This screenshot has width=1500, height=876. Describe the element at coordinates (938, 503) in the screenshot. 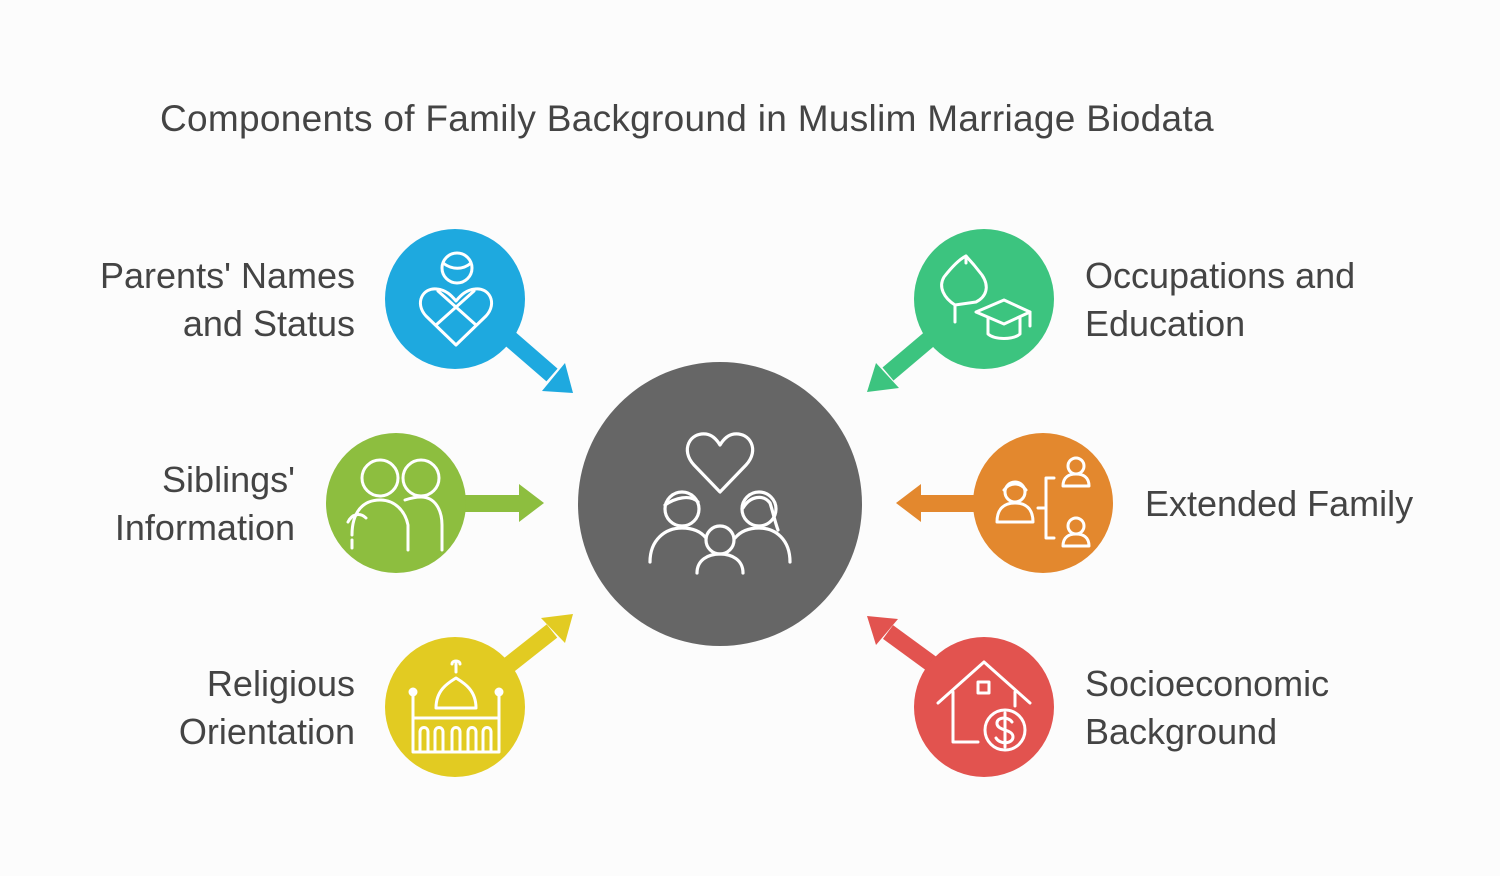

I see `connector-extended` at that location.